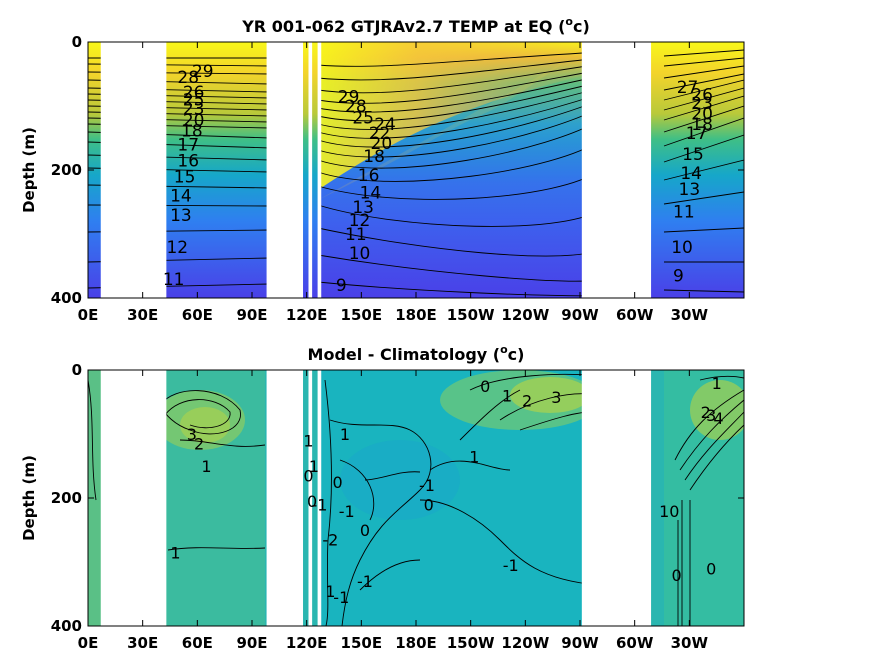 This screenshot has height=656, width=875. What do you see at coordinates (330, 540) in the screenshot?
I see `contour-label: -2` at bounding box center [330, 540].